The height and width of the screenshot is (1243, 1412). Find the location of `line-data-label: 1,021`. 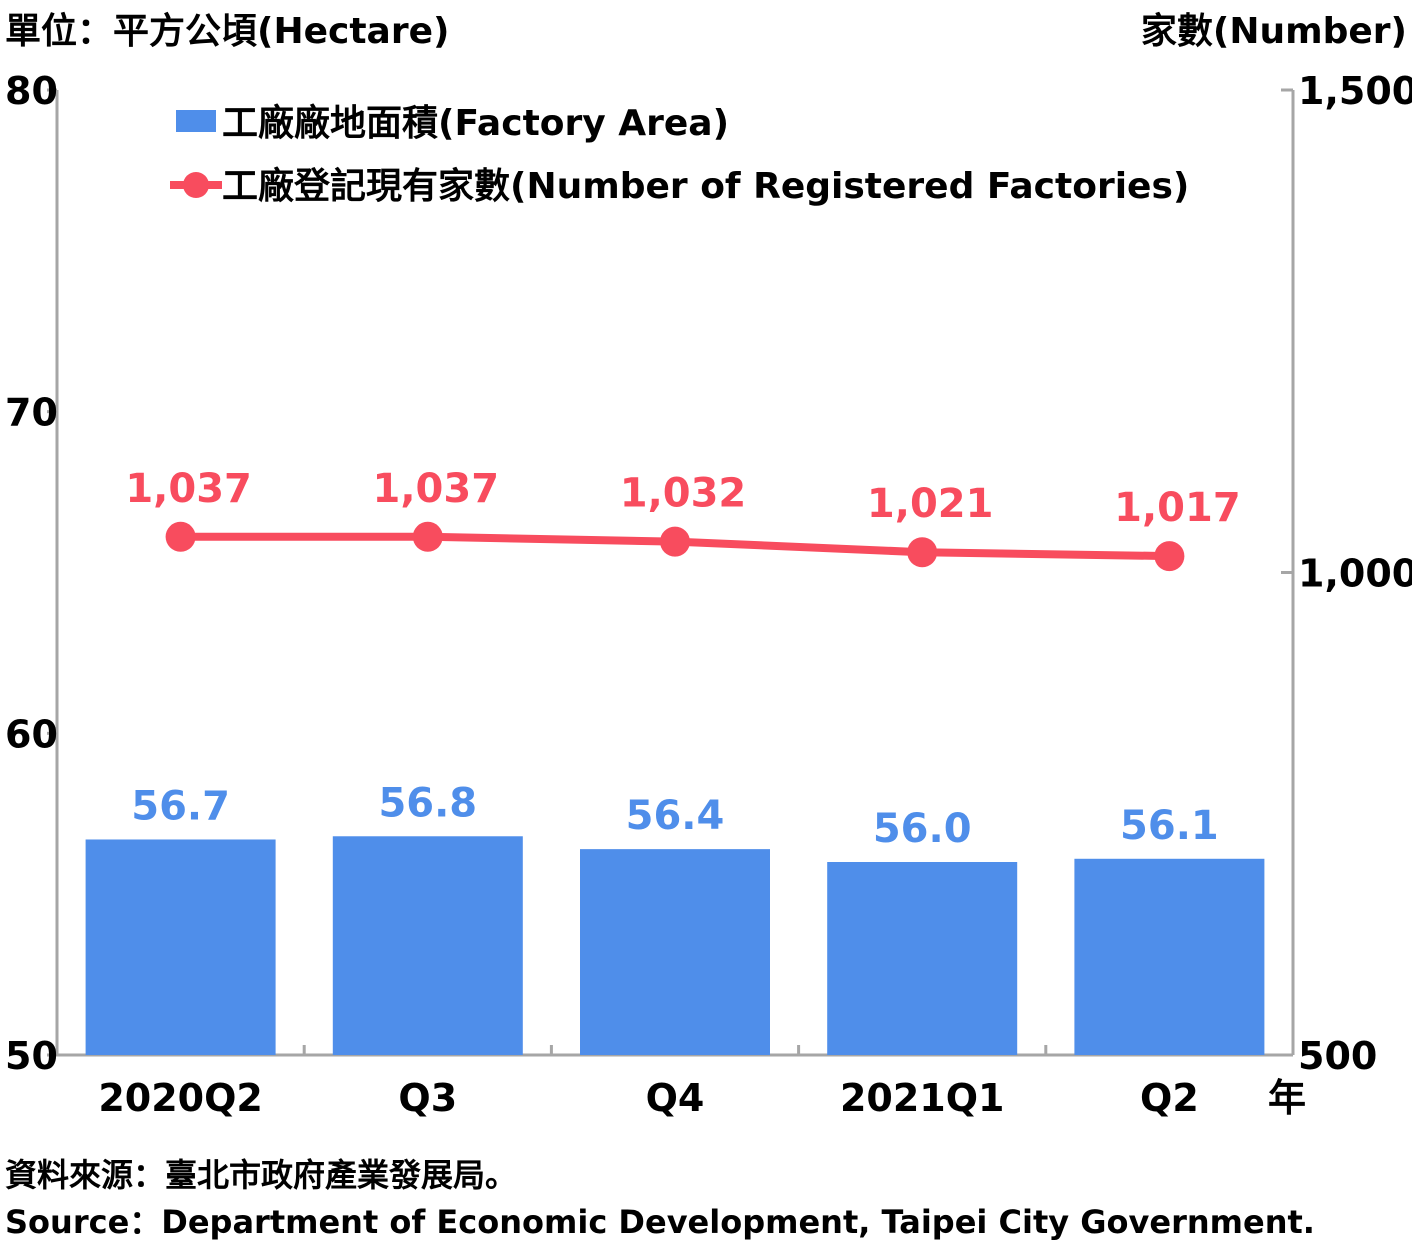

line-data-label: 1,021 is located at coordinates (930, 504).